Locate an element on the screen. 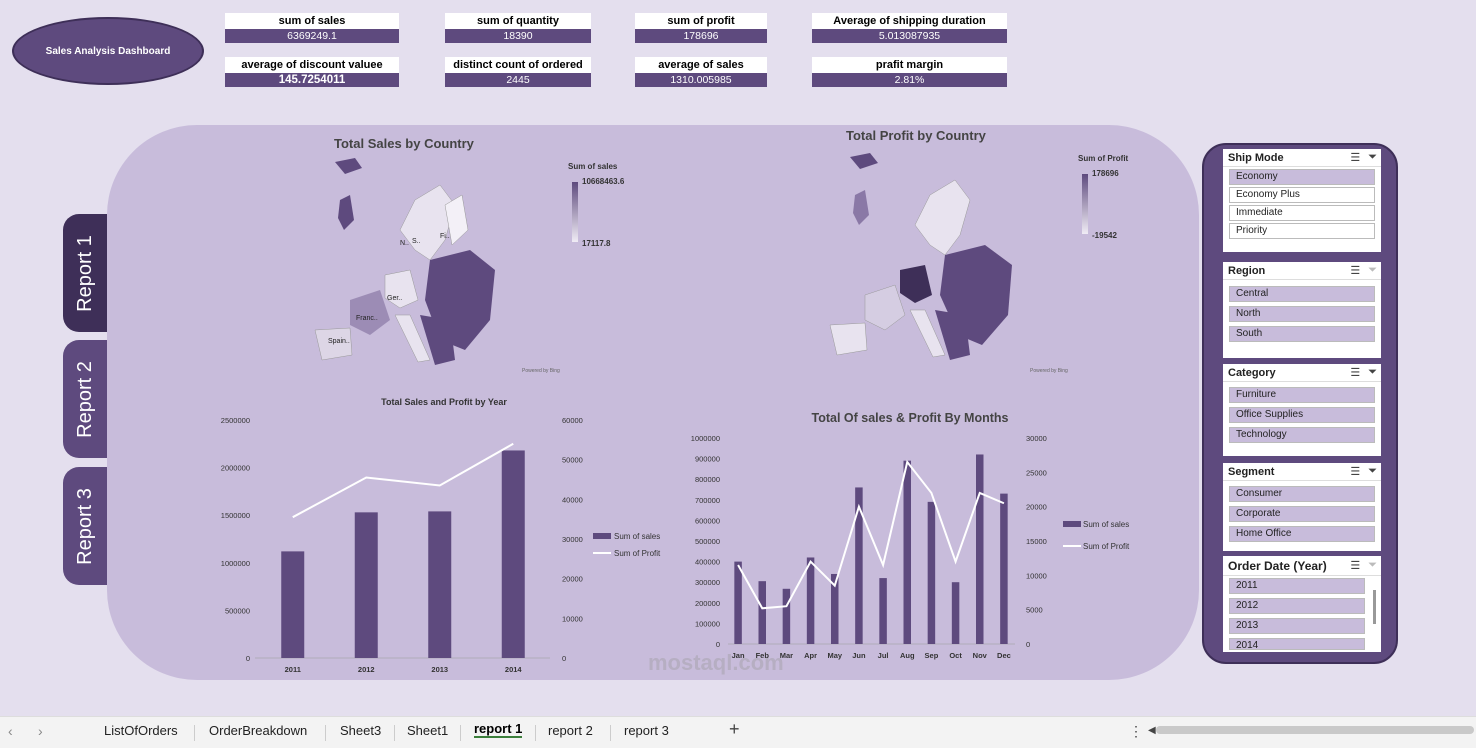 This screenshot has width=1476, height=748. slicer-title: Ship Mode is located at coordinates (1256, 157).